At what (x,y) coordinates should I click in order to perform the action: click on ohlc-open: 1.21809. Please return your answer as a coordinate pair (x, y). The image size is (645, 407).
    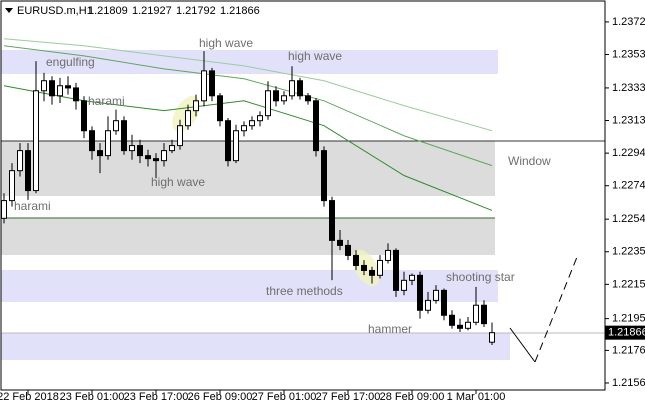
    Looking at the image, I should click on (108, 11).